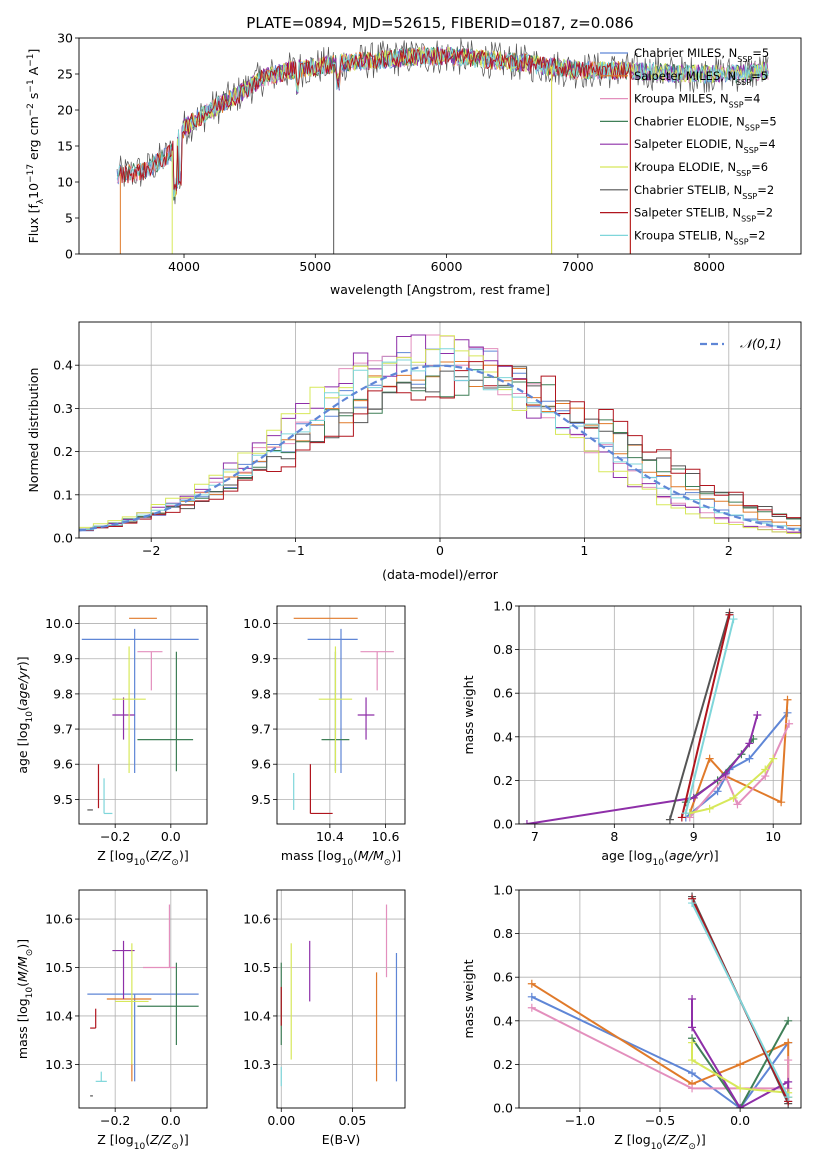  I want to click on legend-label: Kroupa MILES, NSSP=4, so click(697, 101).